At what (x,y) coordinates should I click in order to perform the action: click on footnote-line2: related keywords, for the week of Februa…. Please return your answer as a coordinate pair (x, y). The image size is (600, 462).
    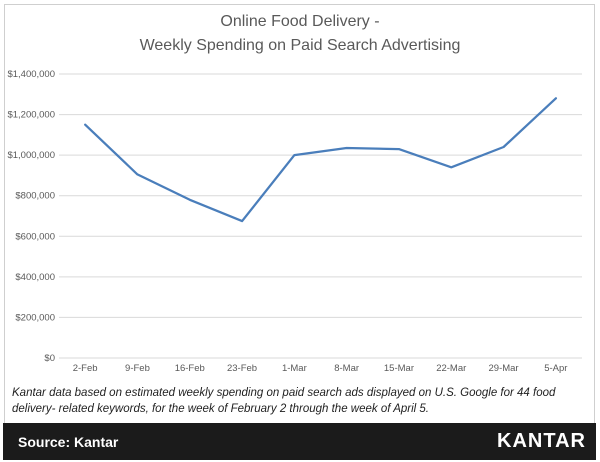
    Looking at the image, I should click on (243, 409).